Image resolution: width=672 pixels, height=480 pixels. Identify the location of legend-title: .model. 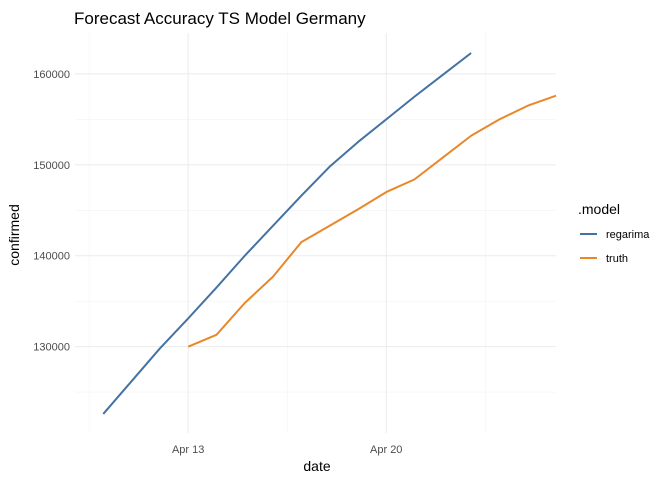
(599, 209).